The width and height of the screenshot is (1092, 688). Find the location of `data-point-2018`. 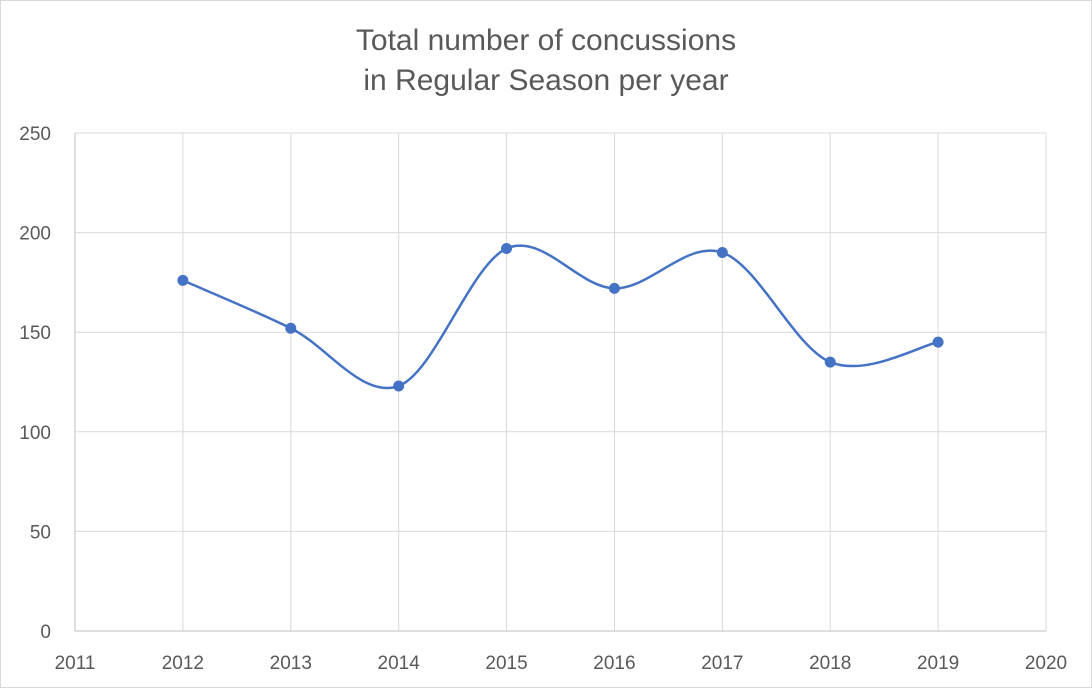

data-point-2018 is located at coordinates (830, 362).